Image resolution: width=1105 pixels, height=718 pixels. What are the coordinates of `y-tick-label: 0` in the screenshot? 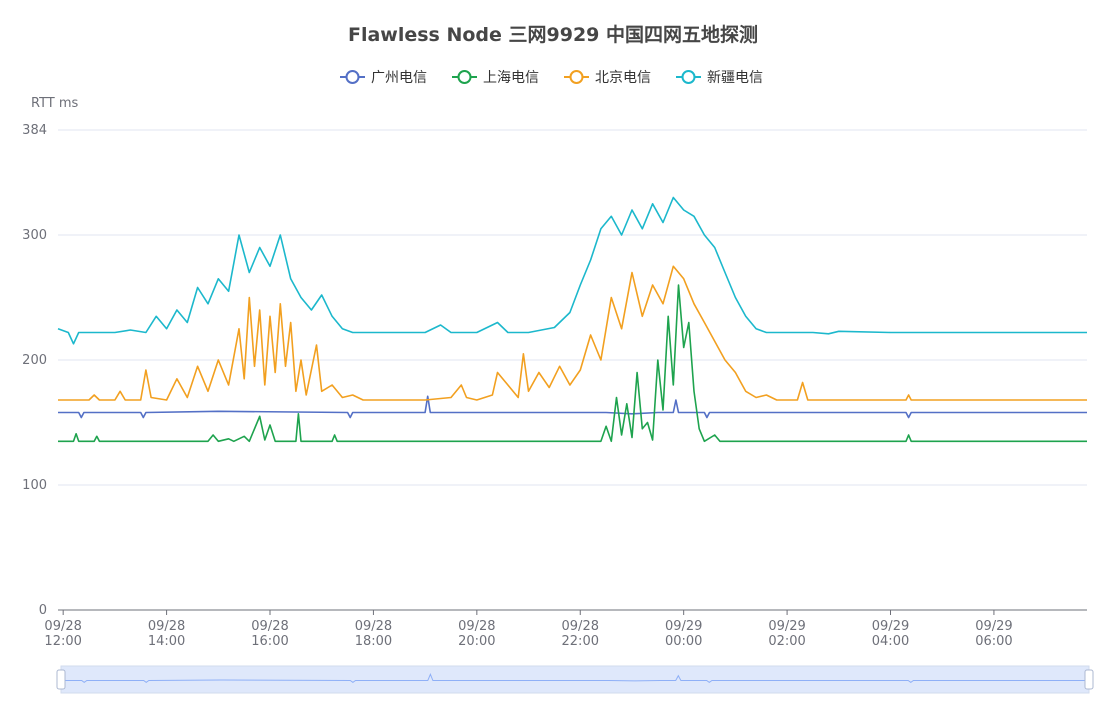 It's located at (43, 610).